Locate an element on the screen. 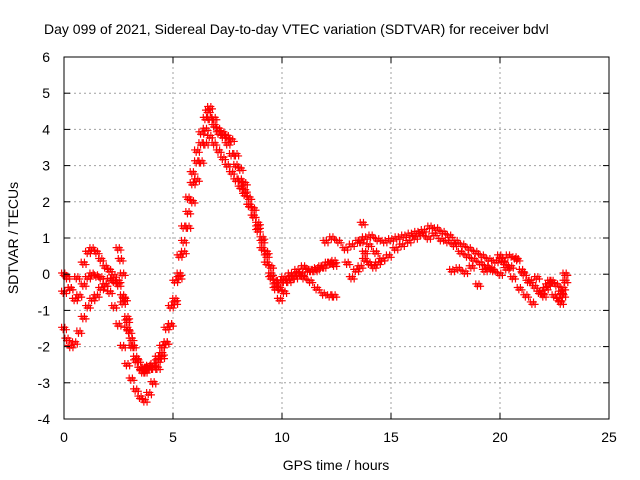 The width and height of the screenshot is (640, 480). y-tick-label: 6 is located at coordinates (46, 57).